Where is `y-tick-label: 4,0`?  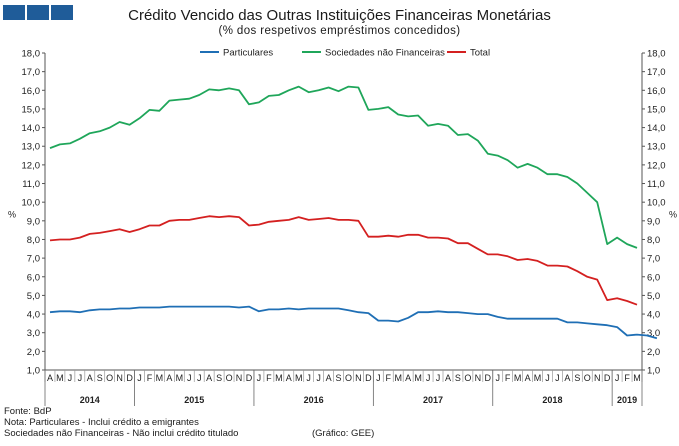
y-tick-label: 4,0 is located at coordinates (33, 315).